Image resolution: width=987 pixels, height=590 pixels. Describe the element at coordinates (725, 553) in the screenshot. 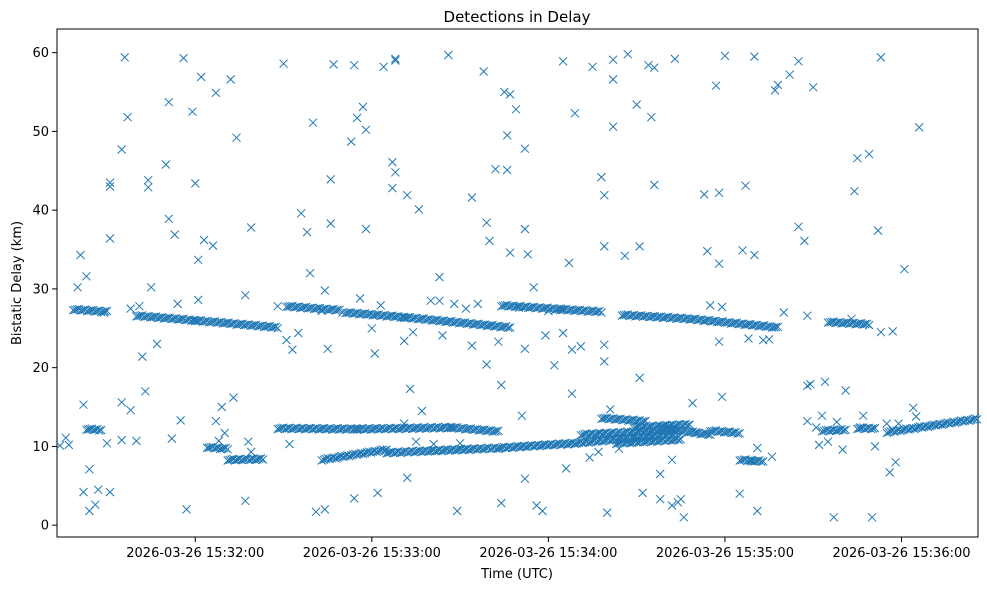

I see `x-tick-label: 2026-03-26 15:35:00` at that location.